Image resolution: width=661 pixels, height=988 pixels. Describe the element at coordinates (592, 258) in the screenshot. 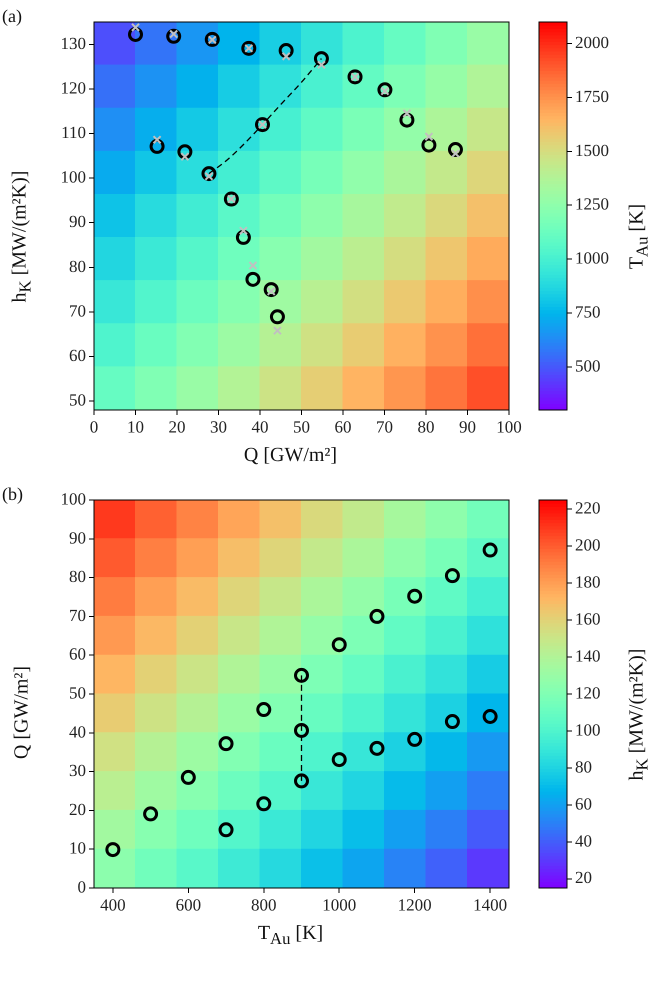

I see `color-bar-label: 1000` at that location.